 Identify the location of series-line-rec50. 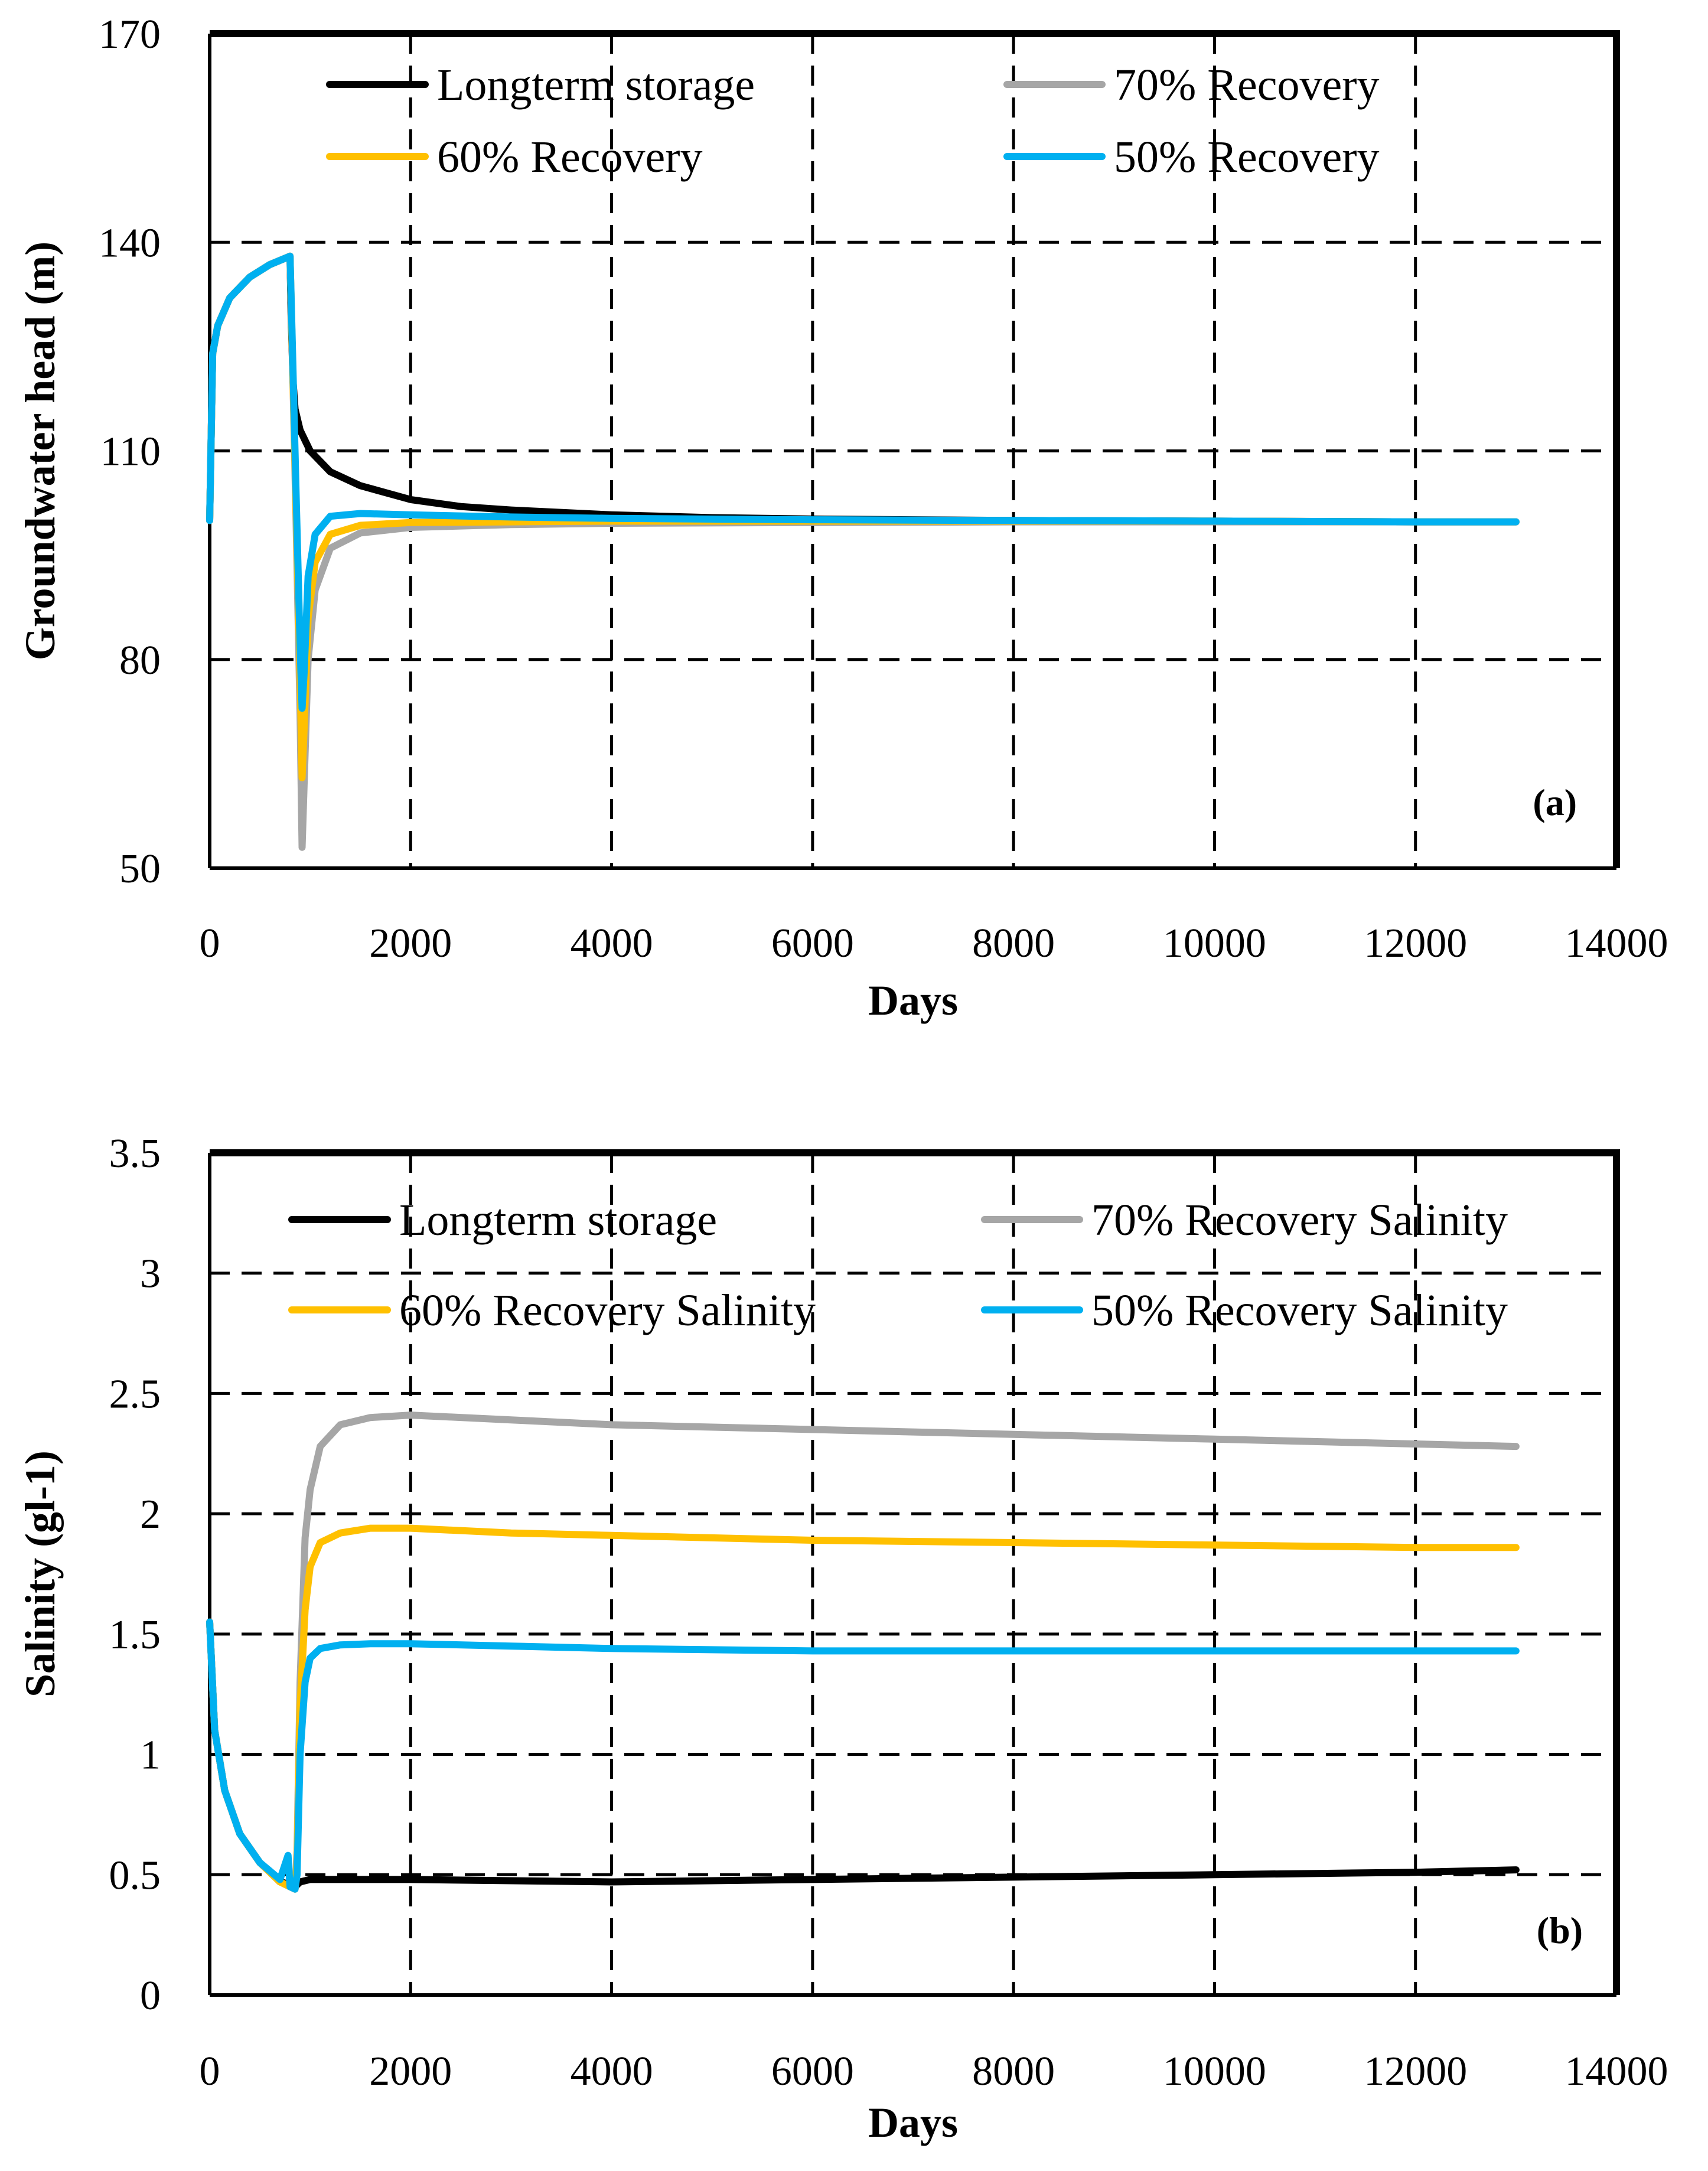
(863, 1755).